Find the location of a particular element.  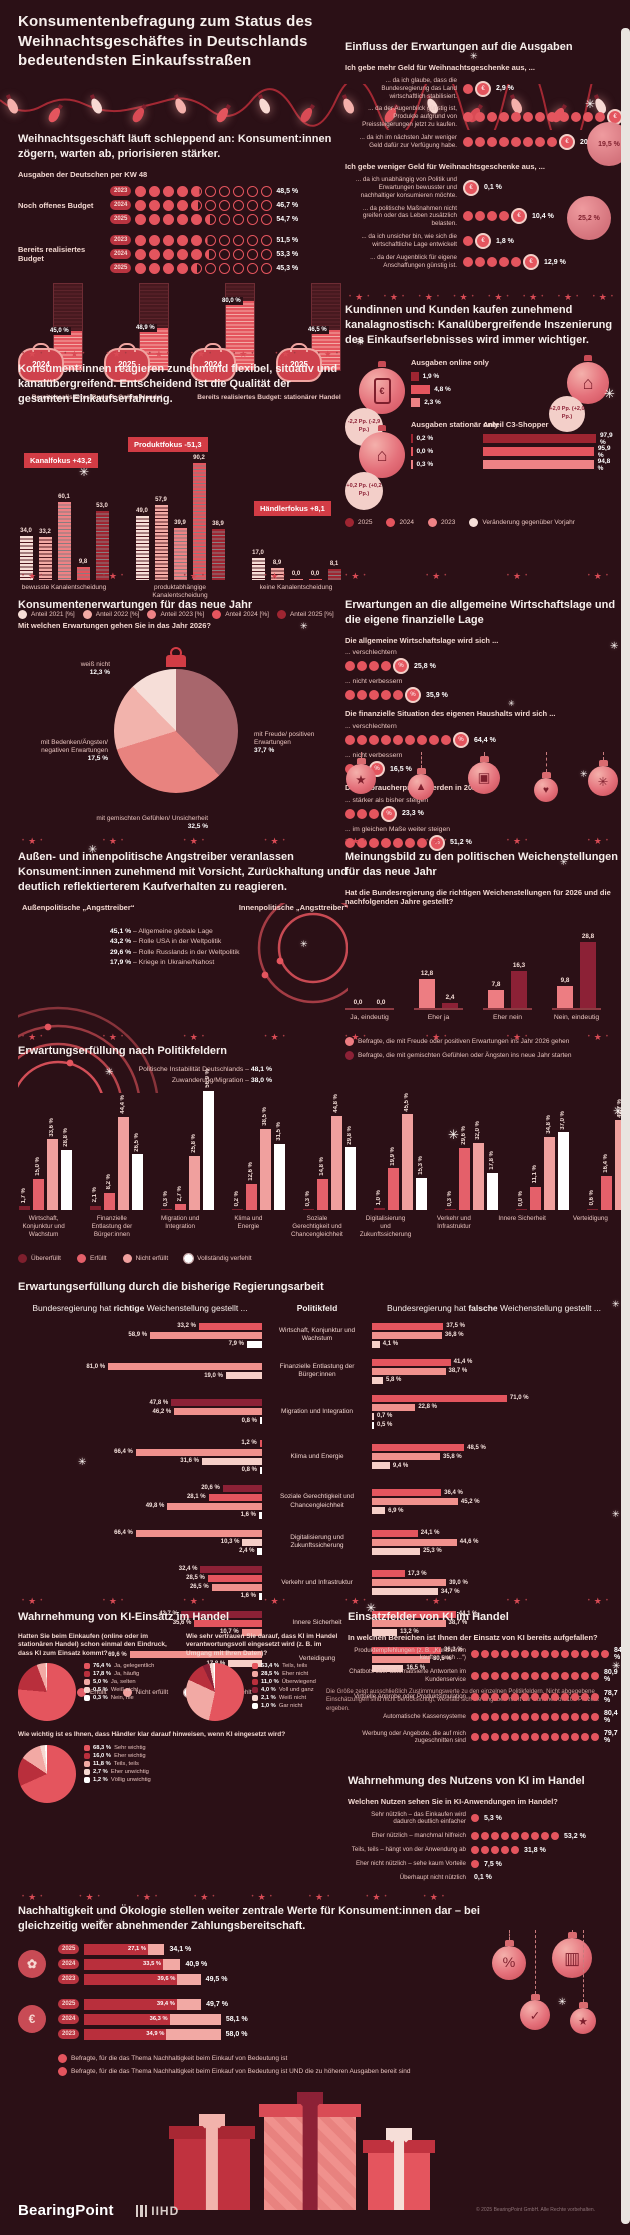

budget-group-label: Noch offenes Budget is located at coordinates (56, 205).